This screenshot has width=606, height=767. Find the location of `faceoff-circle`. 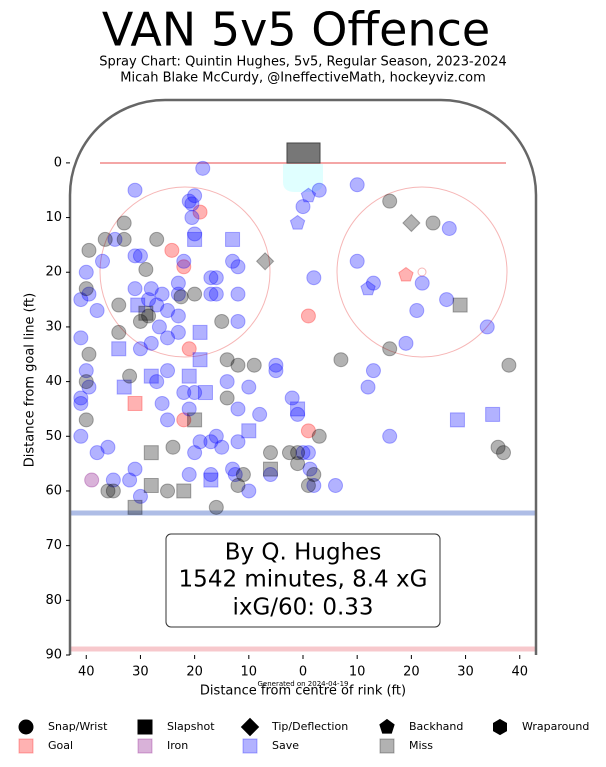

faceoff-circle is located at coordinates (422, 272).